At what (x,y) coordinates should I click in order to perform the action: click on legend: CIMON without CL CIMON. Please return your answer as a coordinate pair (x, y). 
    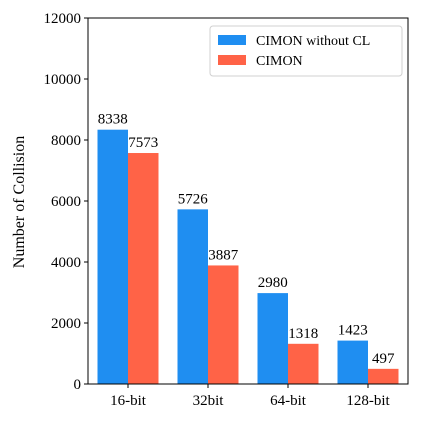
    Looking at the image, I should click on (306, 51).